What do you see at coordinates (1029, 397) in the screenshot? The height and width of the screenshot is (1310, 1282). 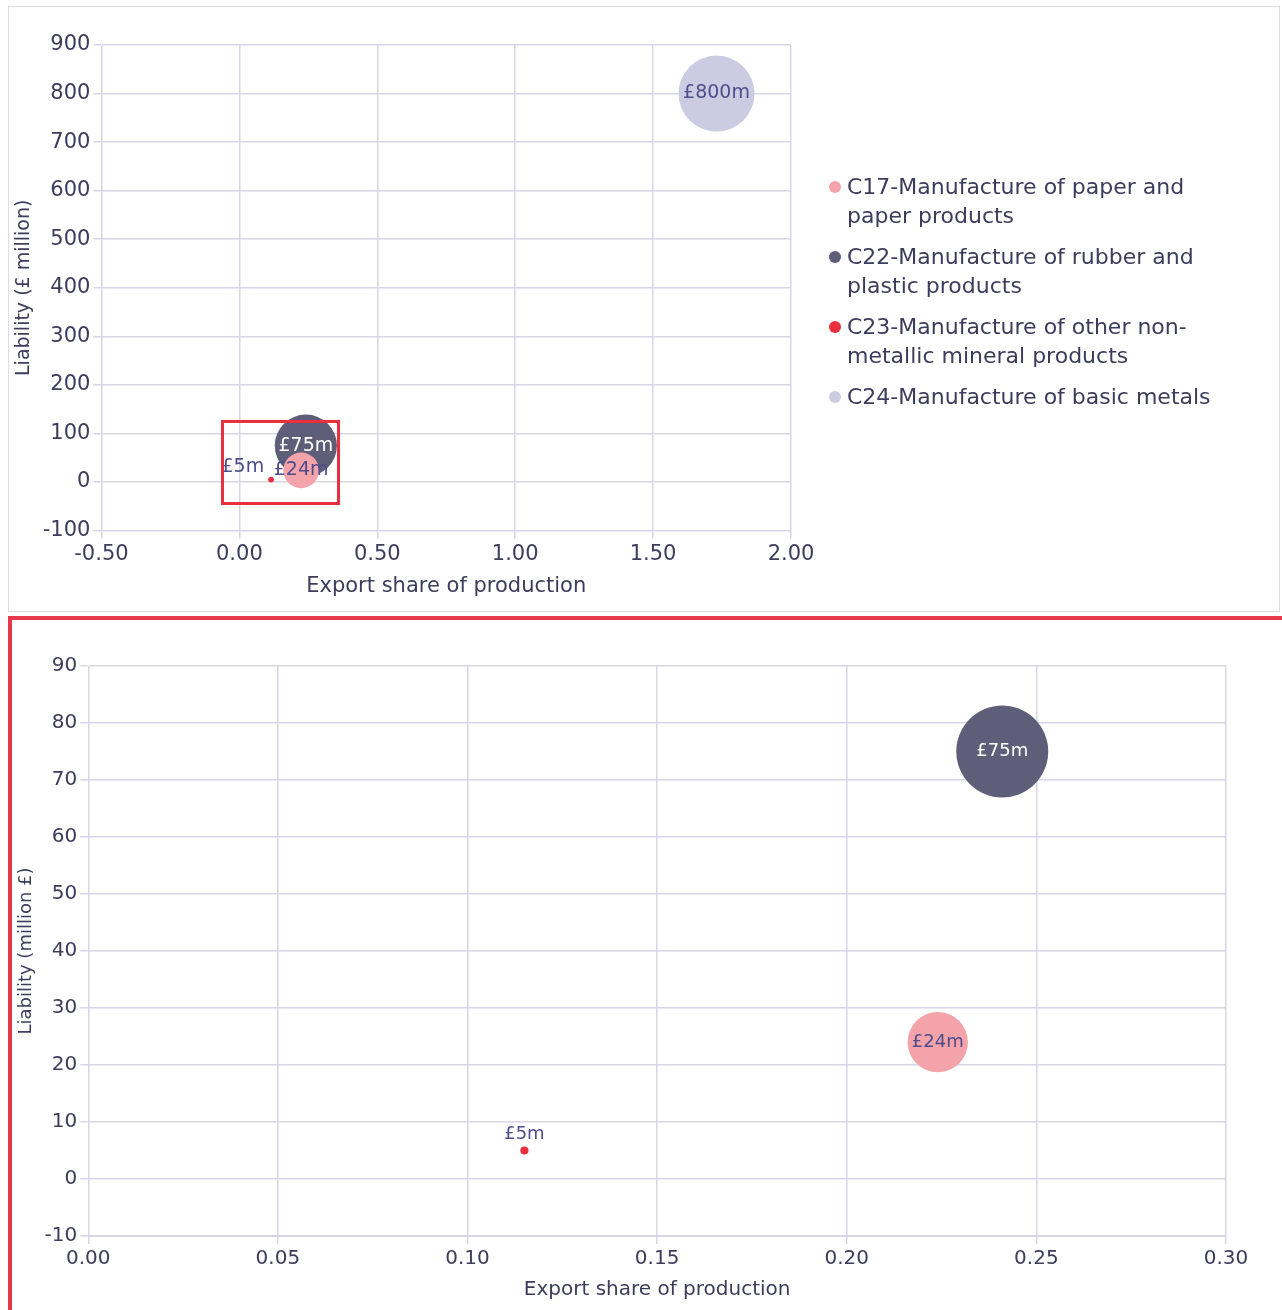 I see `legend-label: C24-Manufacture of basic metals` at bounding box center [1029, 397].